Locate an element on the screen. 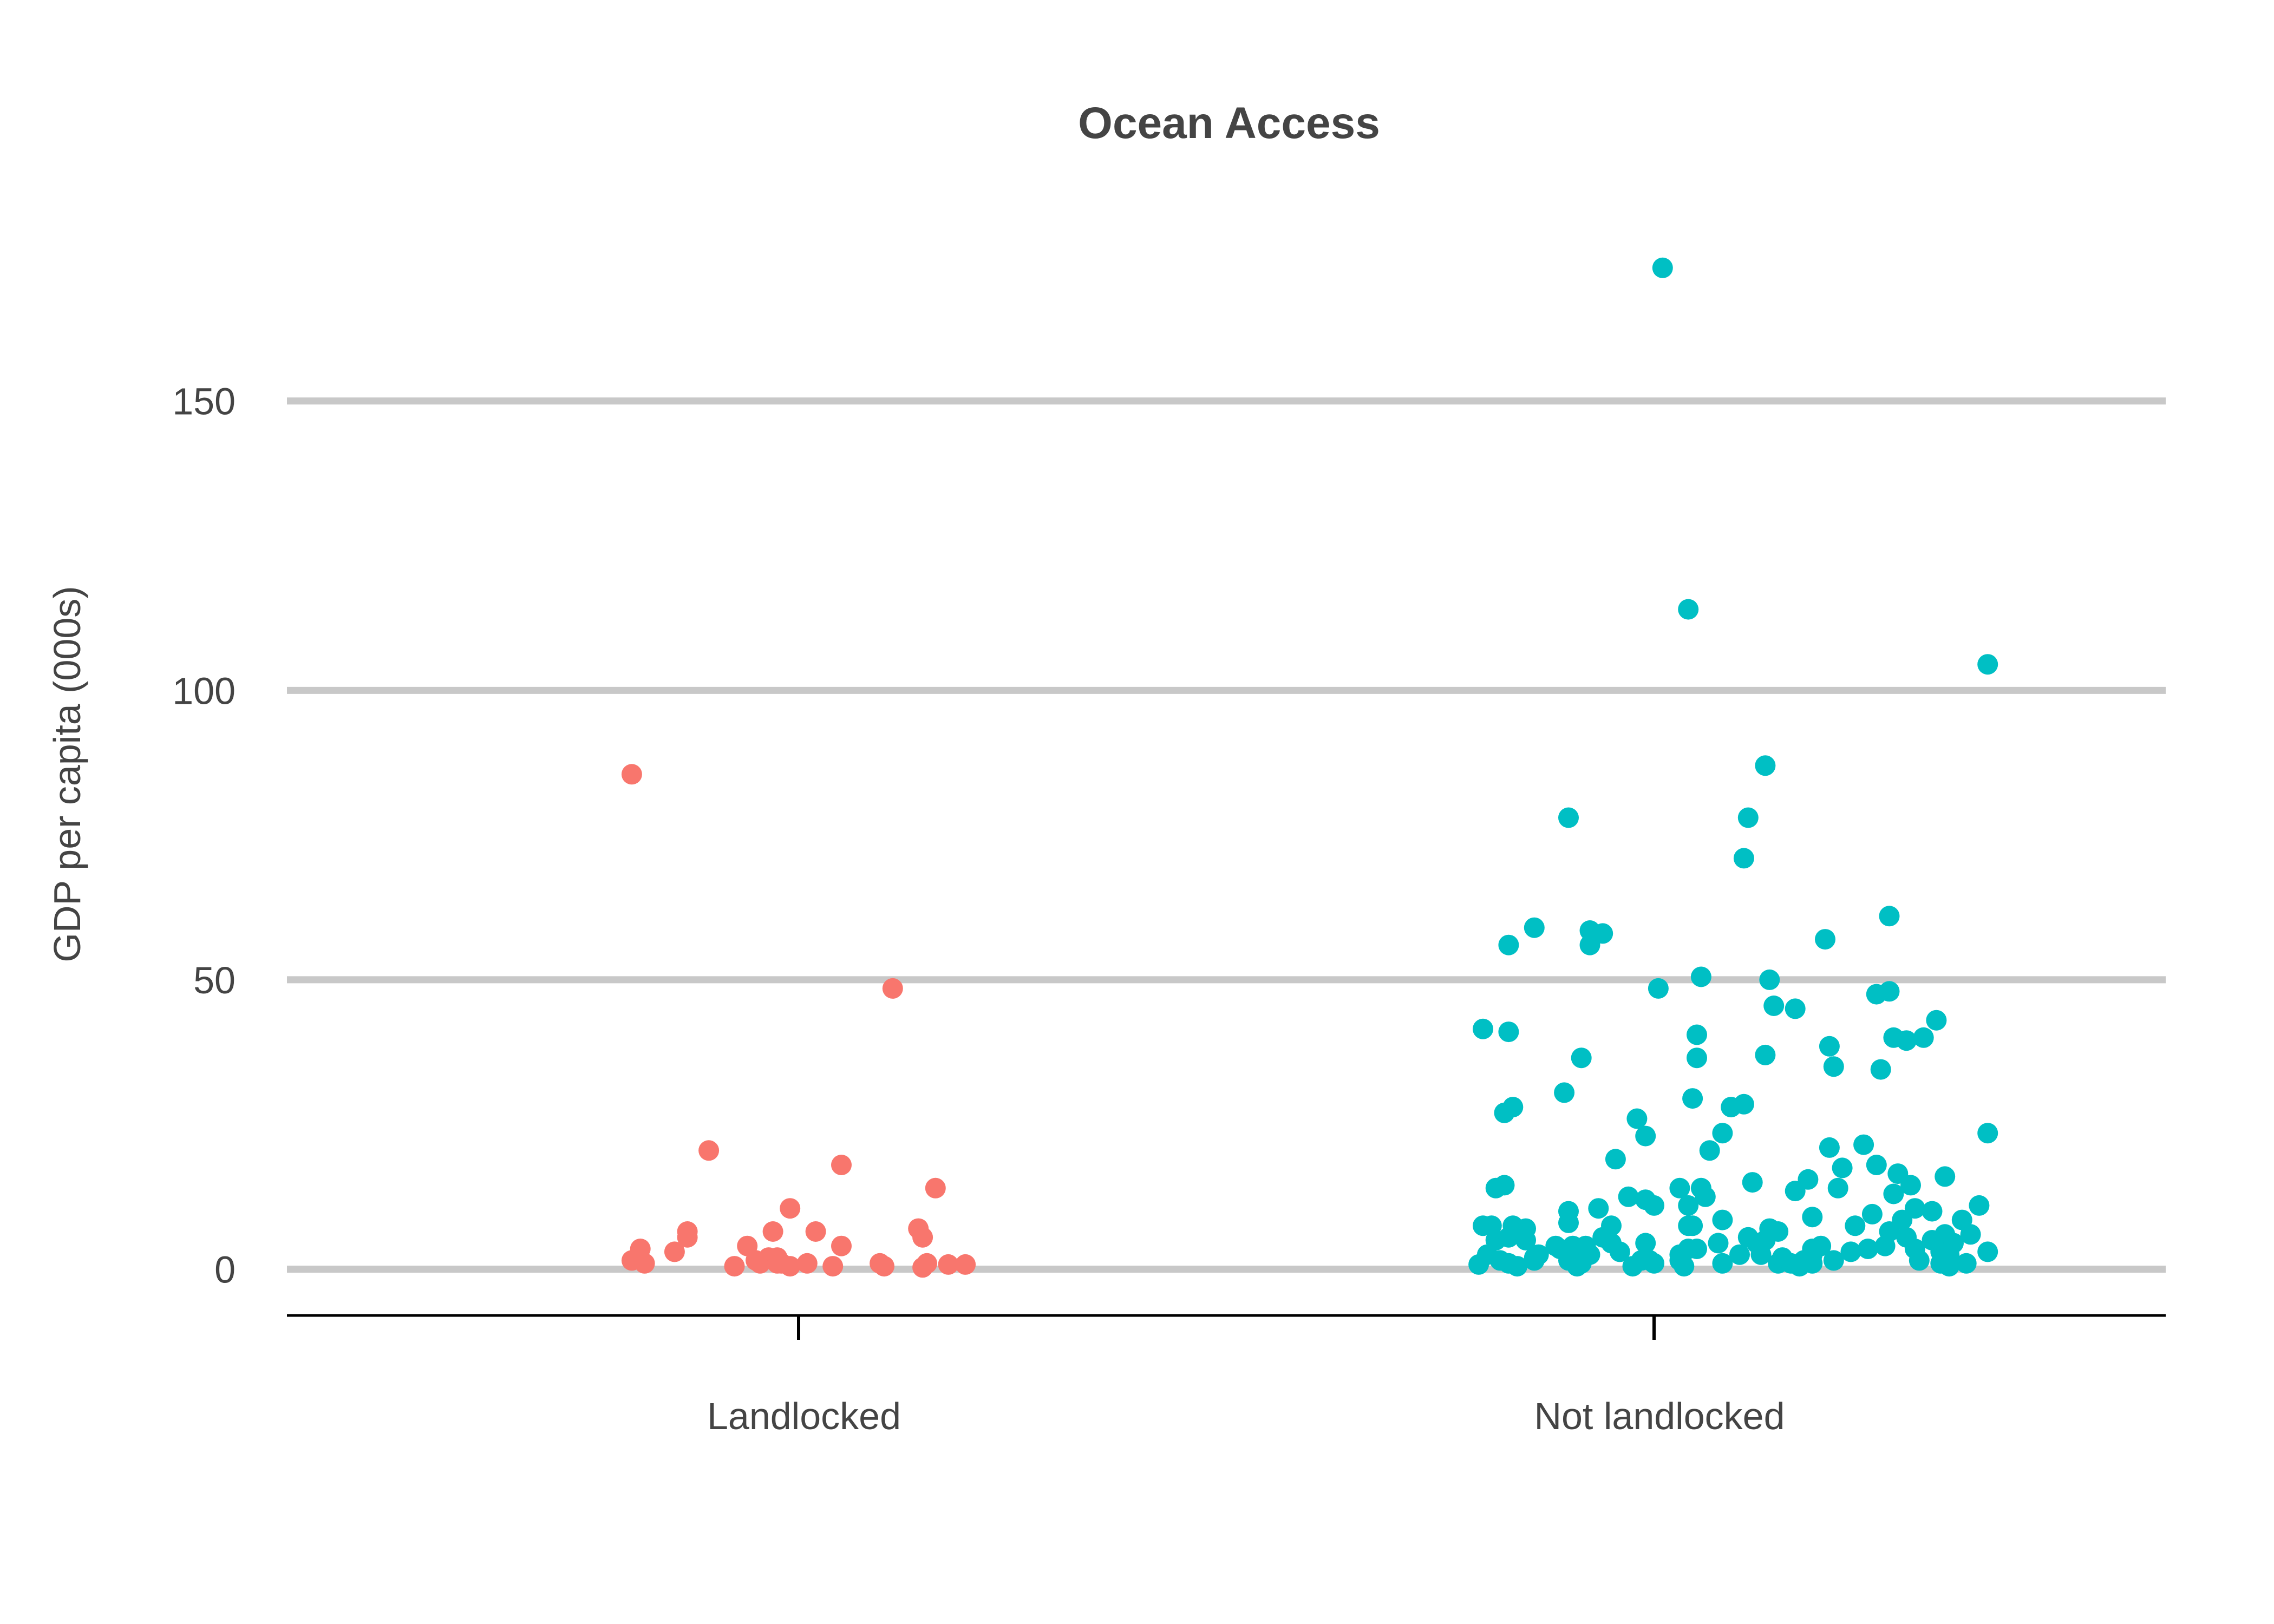 The image size is (2274, 1624). x-tick-label: Not landlocked is located at coordinates (1660, 1416).